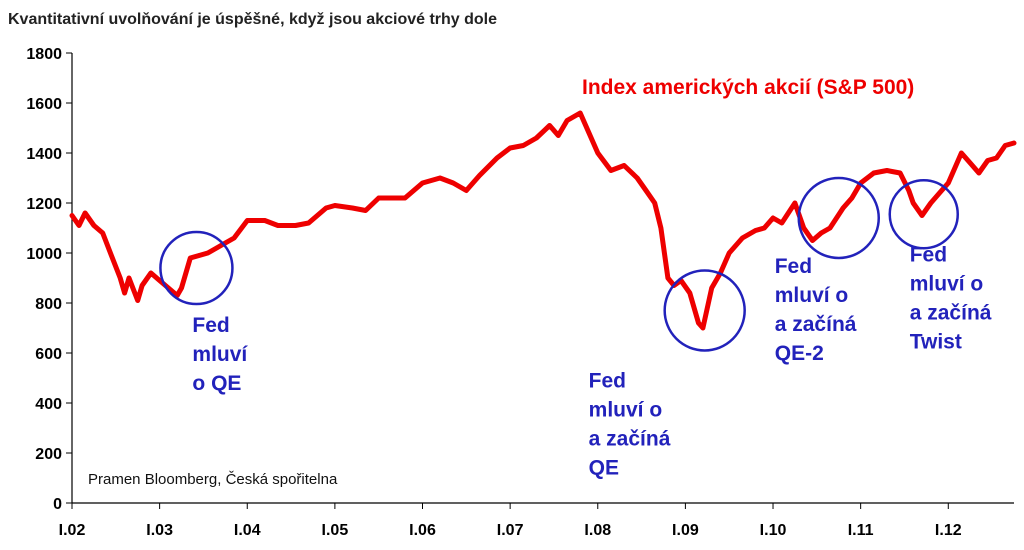  Describe the element at coordinates (773, 530) in the screenshot. I see `x-tick-label: I.10` at that location.